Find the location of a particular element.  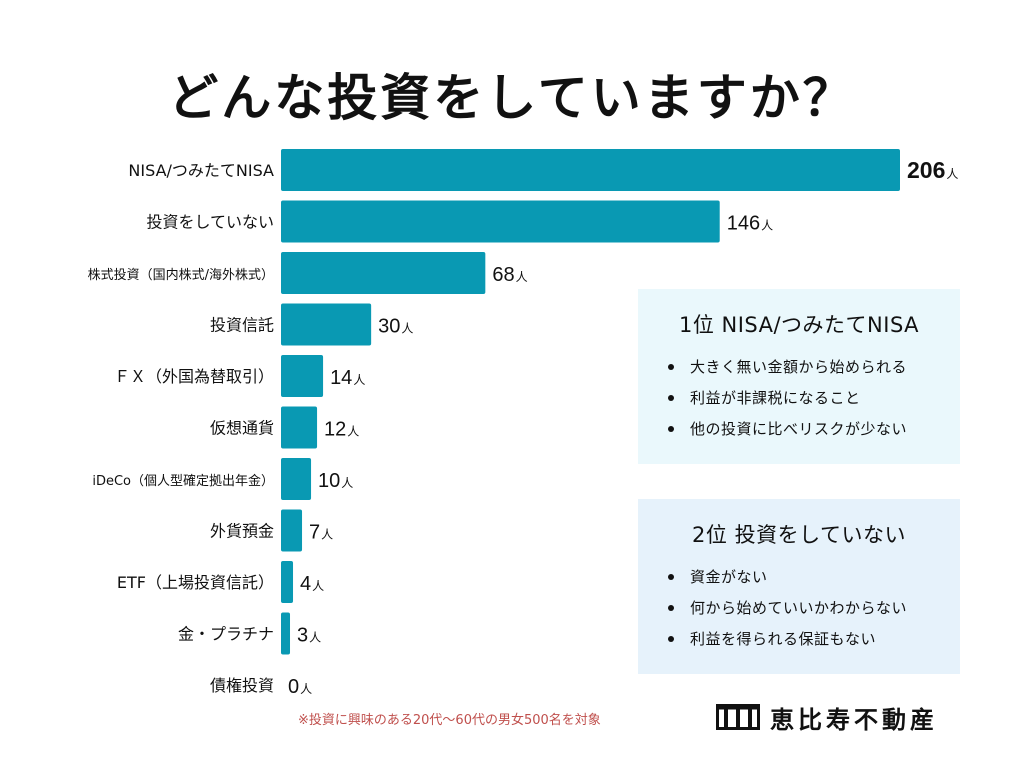

value-label: 4人 is located at coordinates (312, 584).